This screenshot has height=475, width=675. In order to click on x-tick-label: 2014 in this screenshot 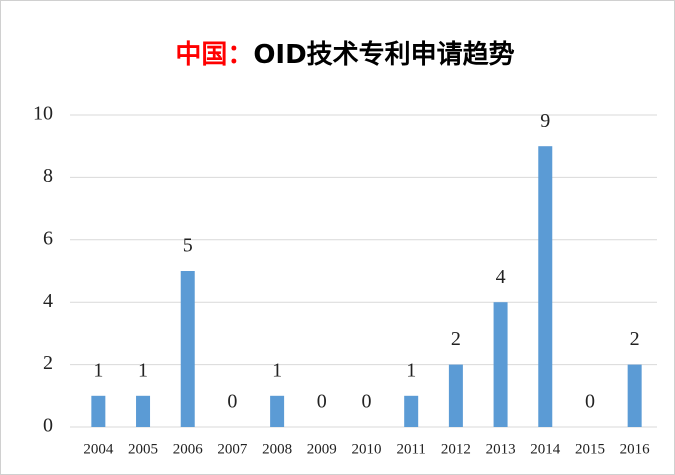, I will do `click(545, 449)`.